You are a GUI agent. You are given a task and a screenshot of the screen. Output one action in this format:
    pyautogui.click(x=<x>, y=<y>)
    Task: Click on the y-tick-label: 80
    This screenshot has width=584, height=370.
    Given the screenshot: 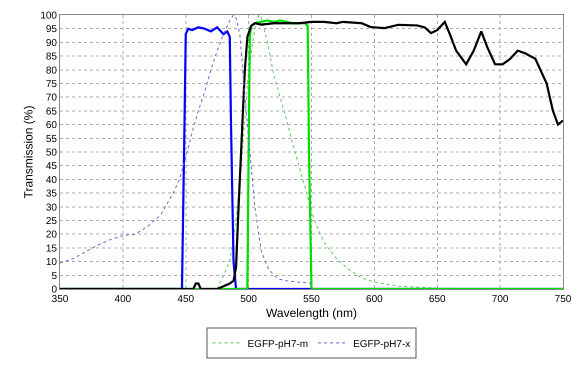 What is the action you would take?
    pyautogui.click(x=52, y=70)
    